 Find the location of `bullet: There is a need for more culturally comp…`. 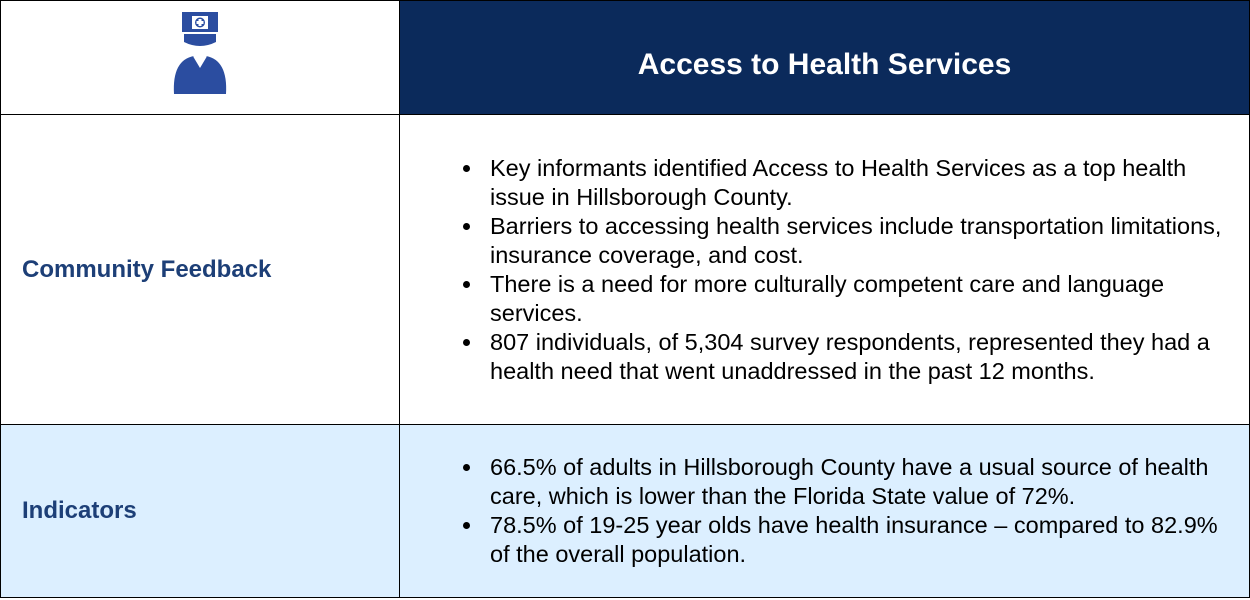

bullet: There is a need for more culturally comp… is located at coordinates (857, 299).